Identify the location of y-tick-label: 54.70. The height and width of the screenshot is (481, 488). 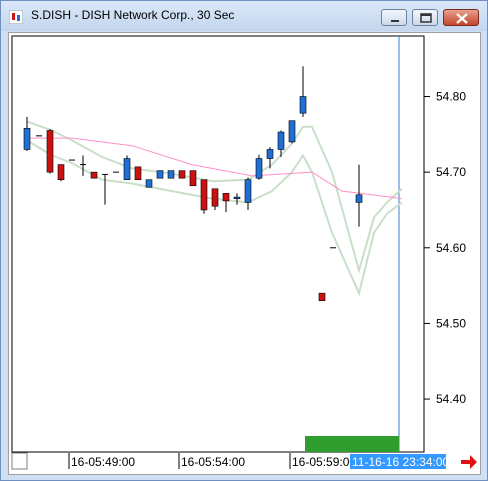
(451, 172).